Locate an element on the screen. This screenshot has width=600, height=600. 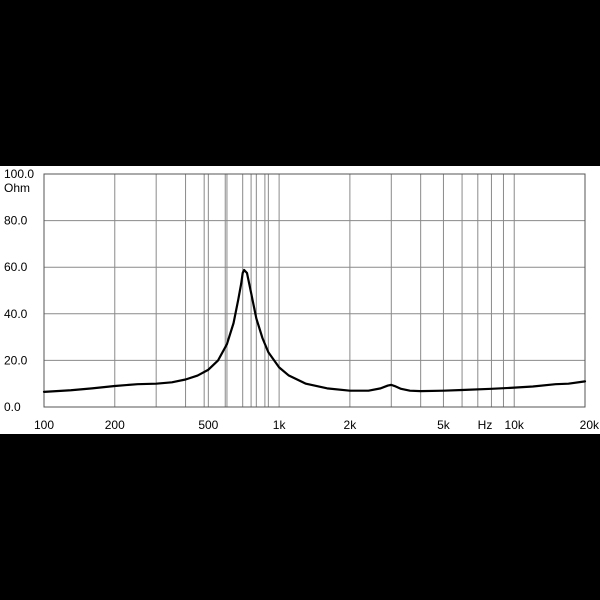
x-tick-label: 5k is located at coordinates (444, 425).